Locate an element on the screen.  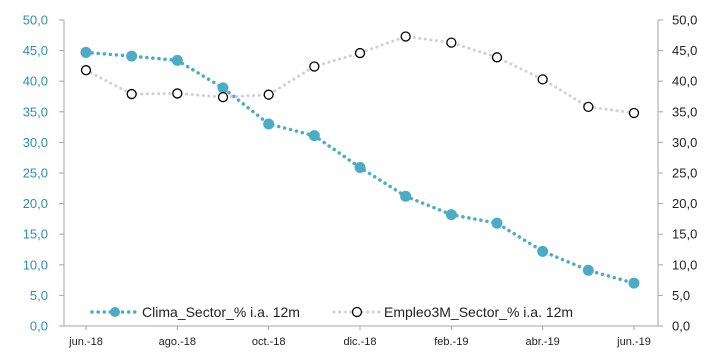
x-tick-label: jun.-18 is located at coordinates (85, 342).